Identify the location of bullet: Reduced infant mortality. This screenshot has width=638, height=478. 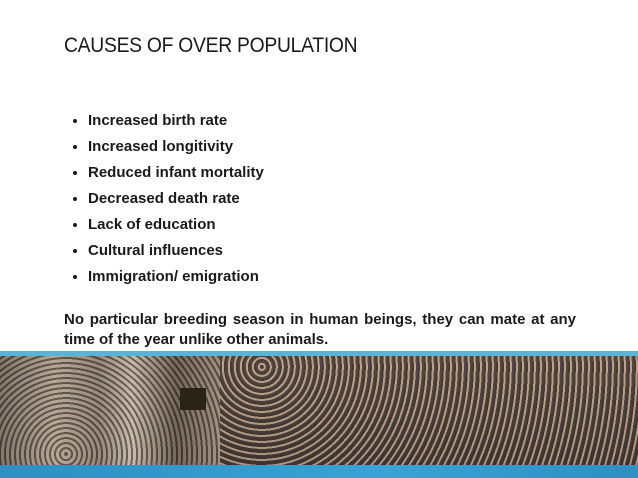
(328, 173).